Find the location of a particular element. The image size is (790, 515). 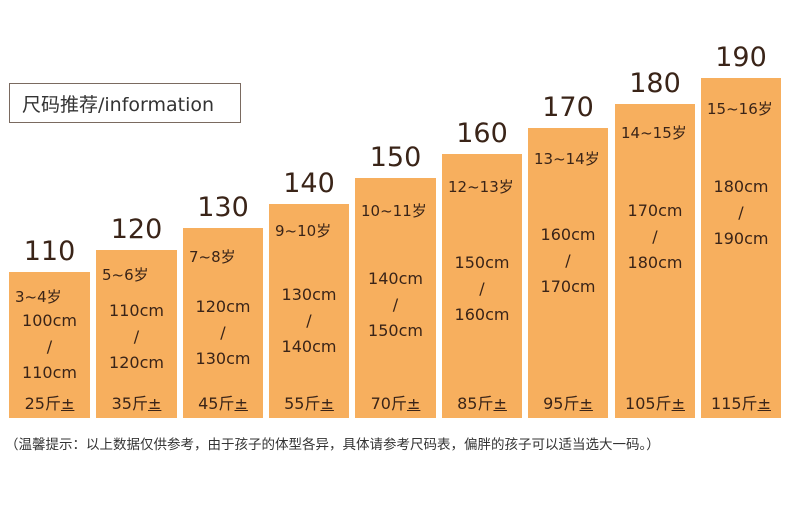

height-range: 140cm / 150cm is located at coordinates (395, 305).